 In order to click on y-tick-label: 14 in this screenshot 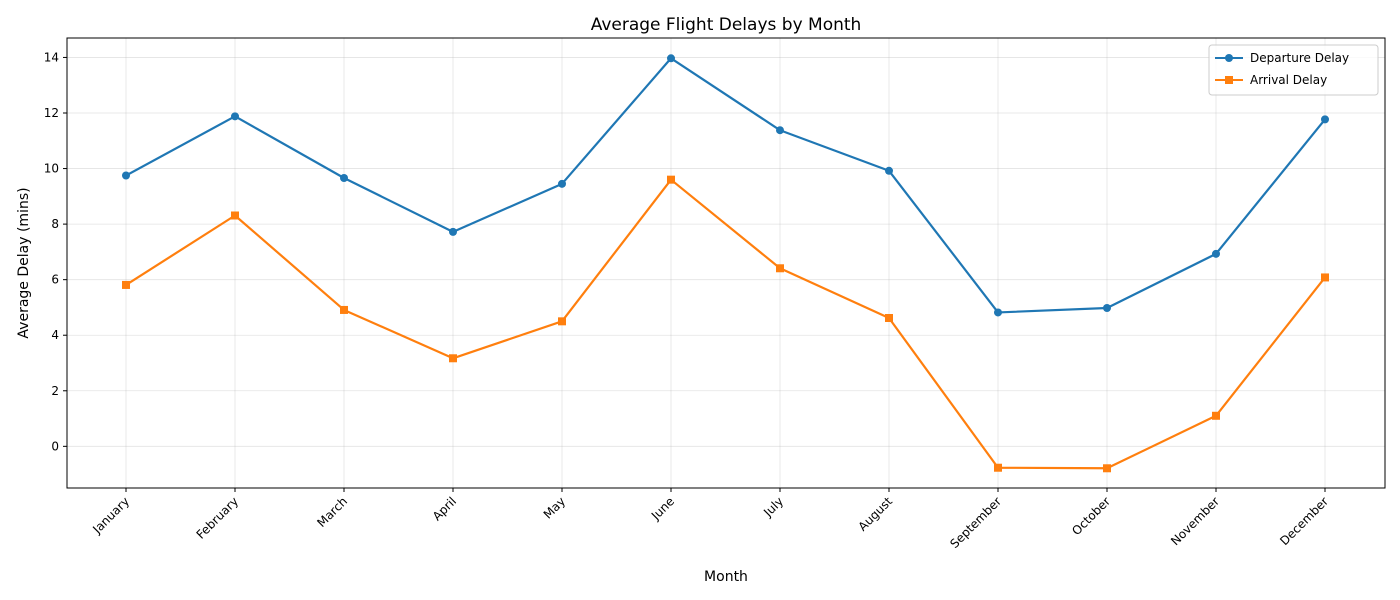, I will do `click(51, 57)`.